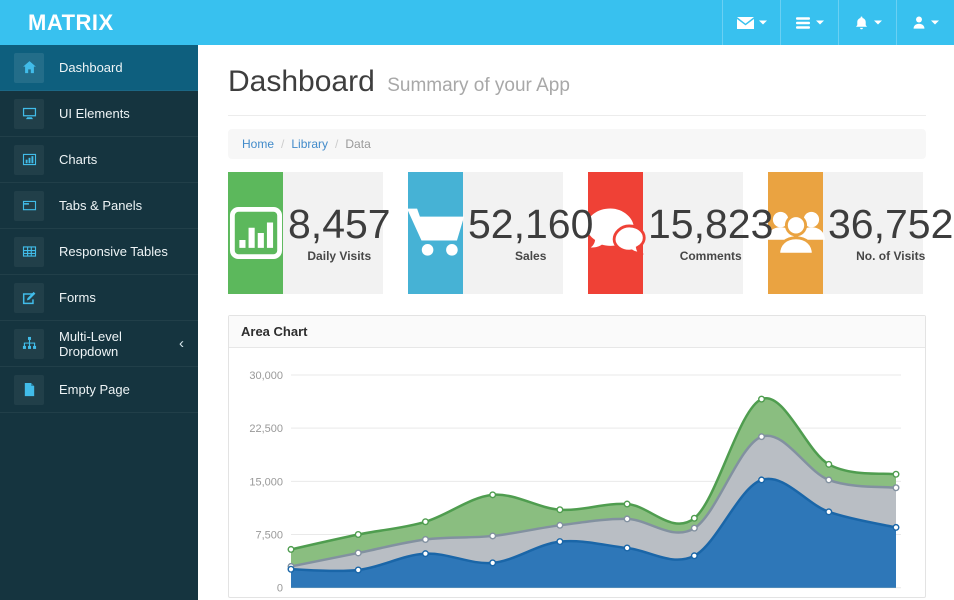  Describe the element at coordinates (861, 23) in the screenshot. I see `bell-icon` at that location.